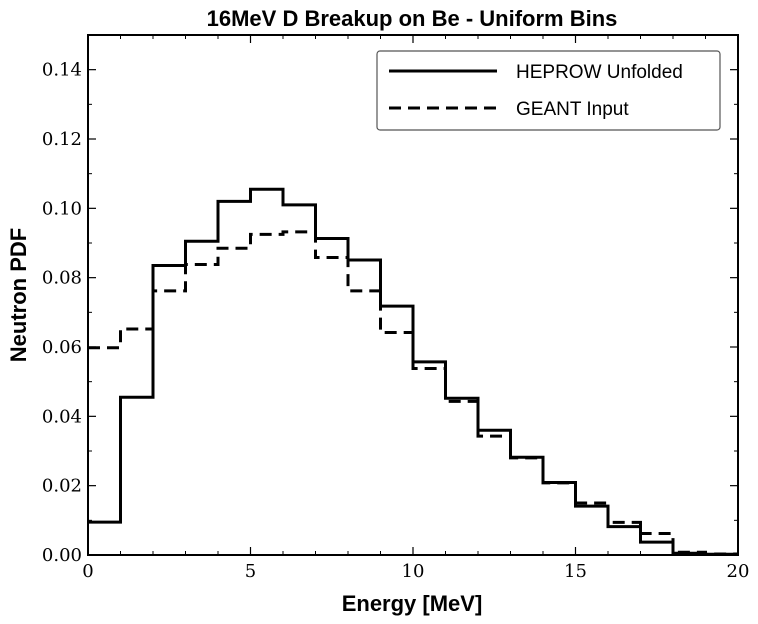  What do you see at coordinates (412, 18) in the screenshot?
I see `chart-title: 16MeV D Breakup on Be - Uniform Bins` at bounding box center [412, 18].